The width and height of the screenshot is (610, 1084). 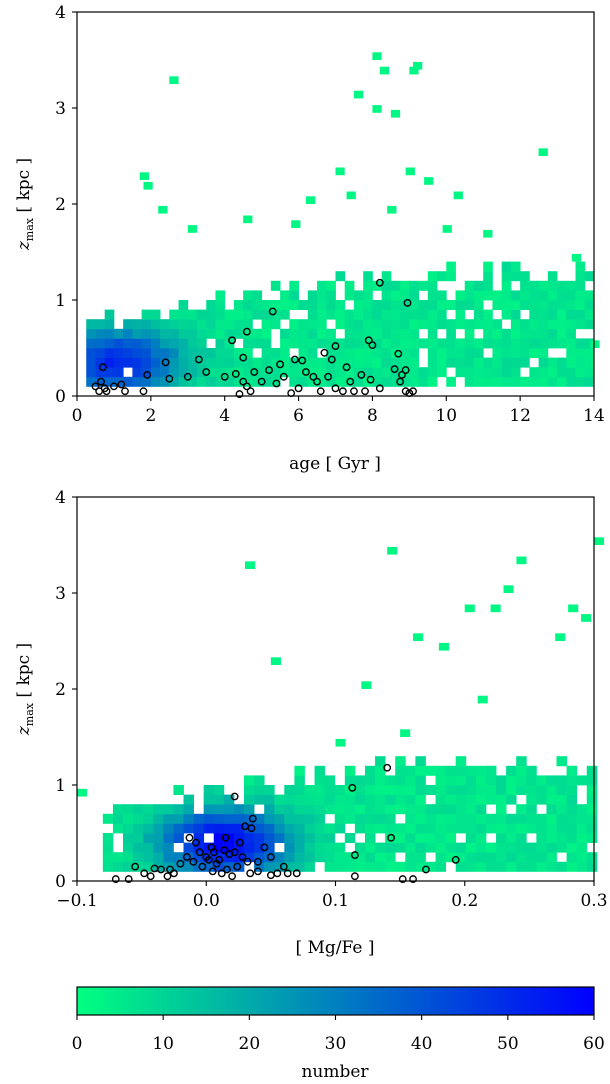 I want to click on zmax-symbol: z, so click(x=24, y=245).